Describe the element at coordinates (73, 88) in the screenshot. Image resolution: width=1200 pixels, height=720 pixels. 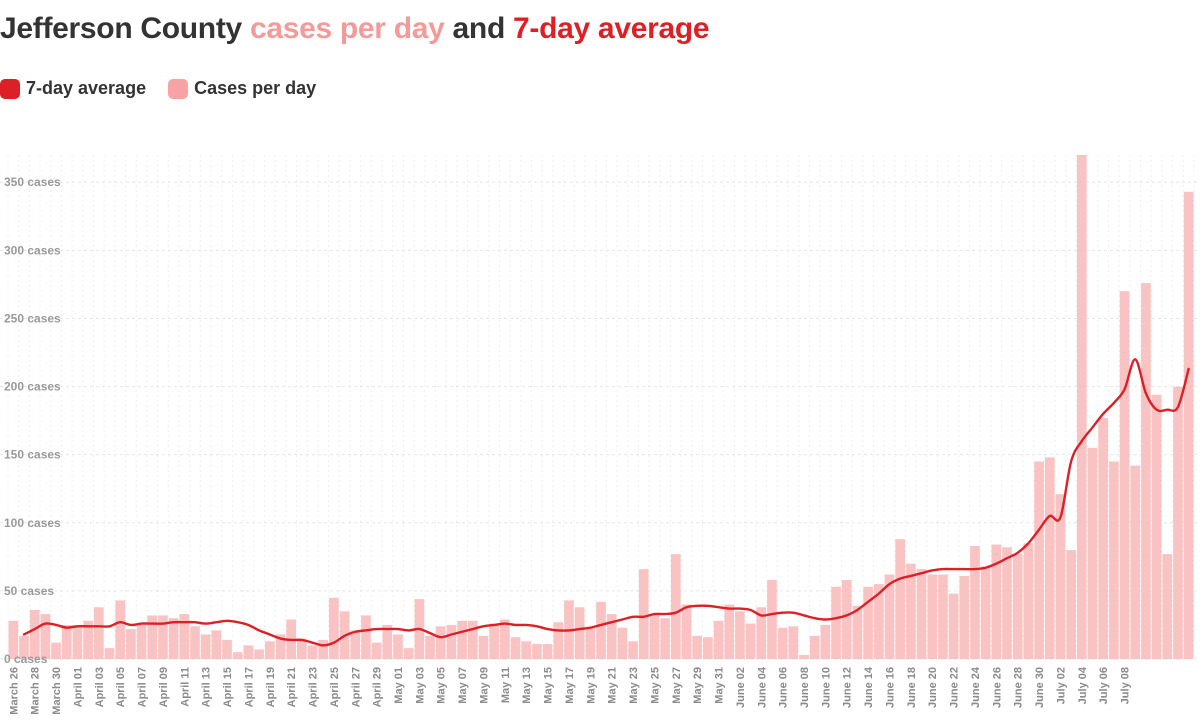
I see `legend-item-7-day-average: 7-day average` at that location.